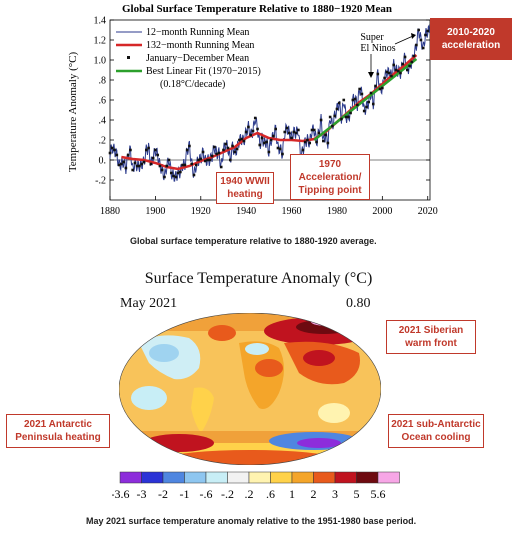 Image resolution: width=517 pixels, height=535 pixels. What do you see at coordinates (227, 494) in the screenshot?
I see `scale-label: -.2` at bounding box center [227, 494].